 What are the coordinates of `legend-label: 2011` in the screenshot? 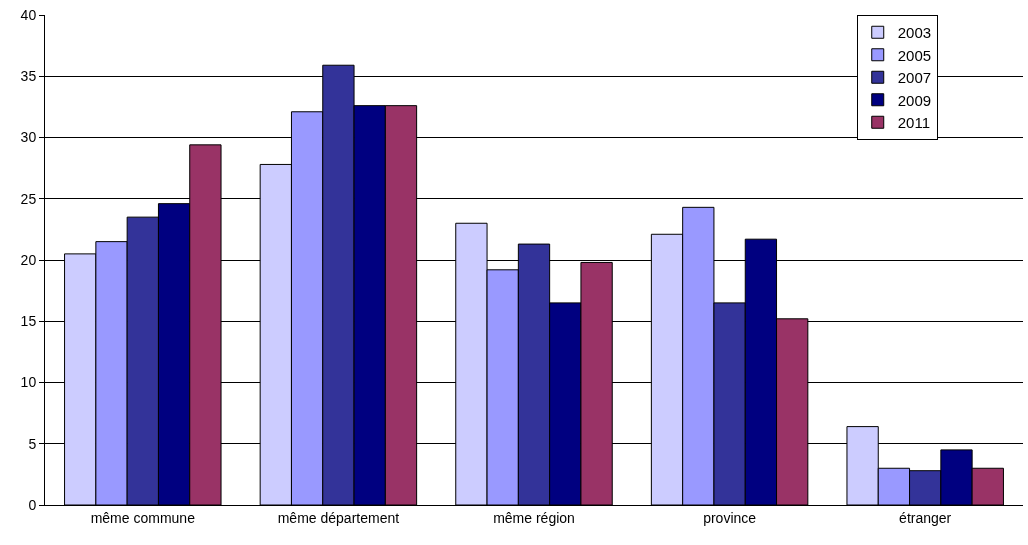 It's located at (914, 123).